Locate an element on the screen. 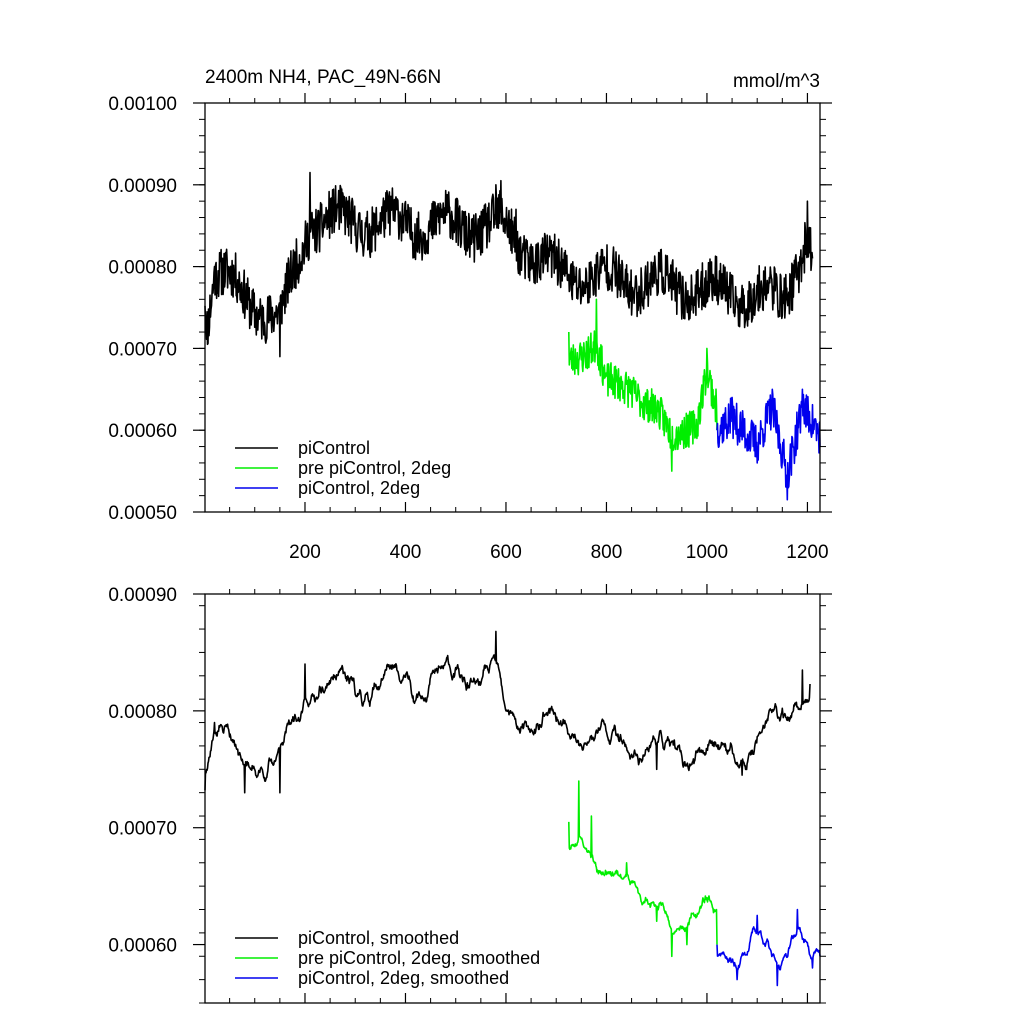  x-tick-label: 600 is located at coordinates (506, 552).